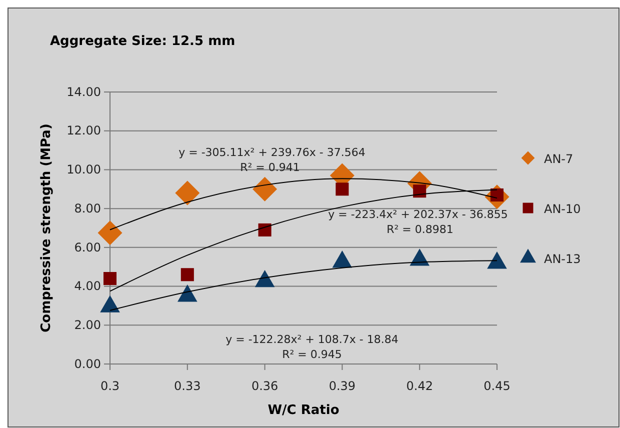 The height and width of the screenshot is (428, 620). Describe the element at coordinates (83, 91) in the screenshot. I see `y-tick-label: 14.00` at that location.